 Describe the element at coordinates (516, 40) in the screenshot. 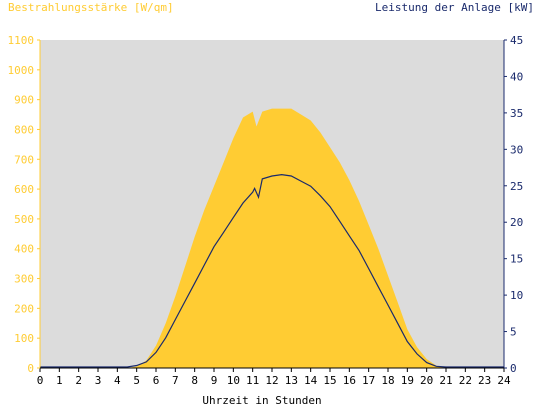

I see `right-tick-label: 45` at that location.